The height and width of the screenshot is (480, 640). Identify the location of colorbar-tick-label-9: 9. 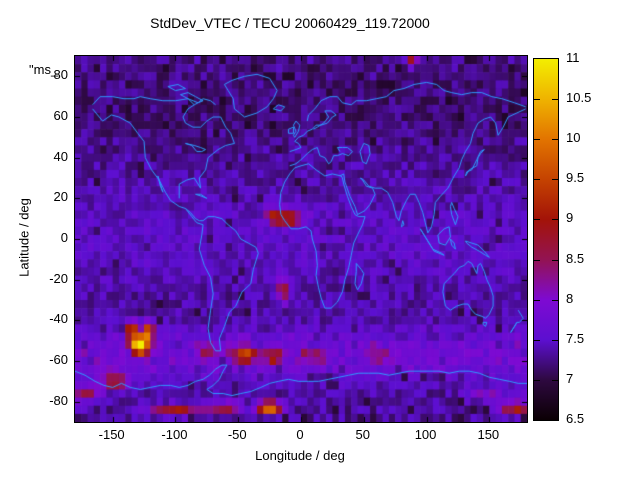
(570, 218).